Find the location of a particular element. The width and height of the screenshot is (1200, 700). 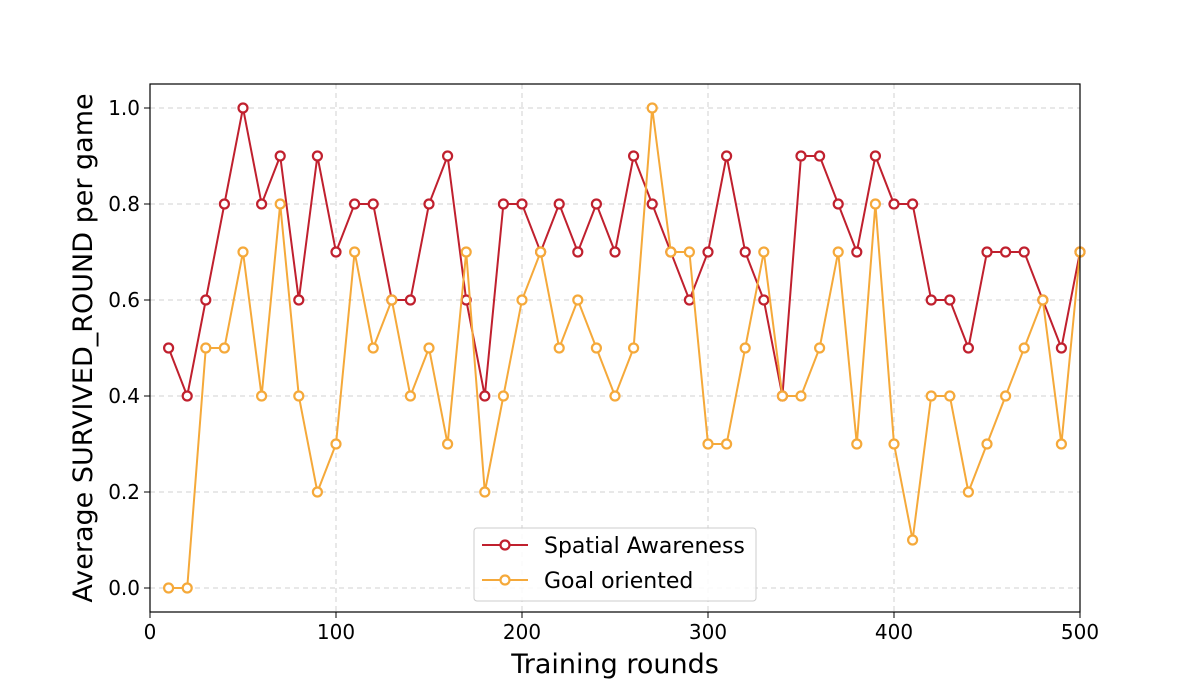

y-tick-label: 0.8 is located at coordinates (124, 204).